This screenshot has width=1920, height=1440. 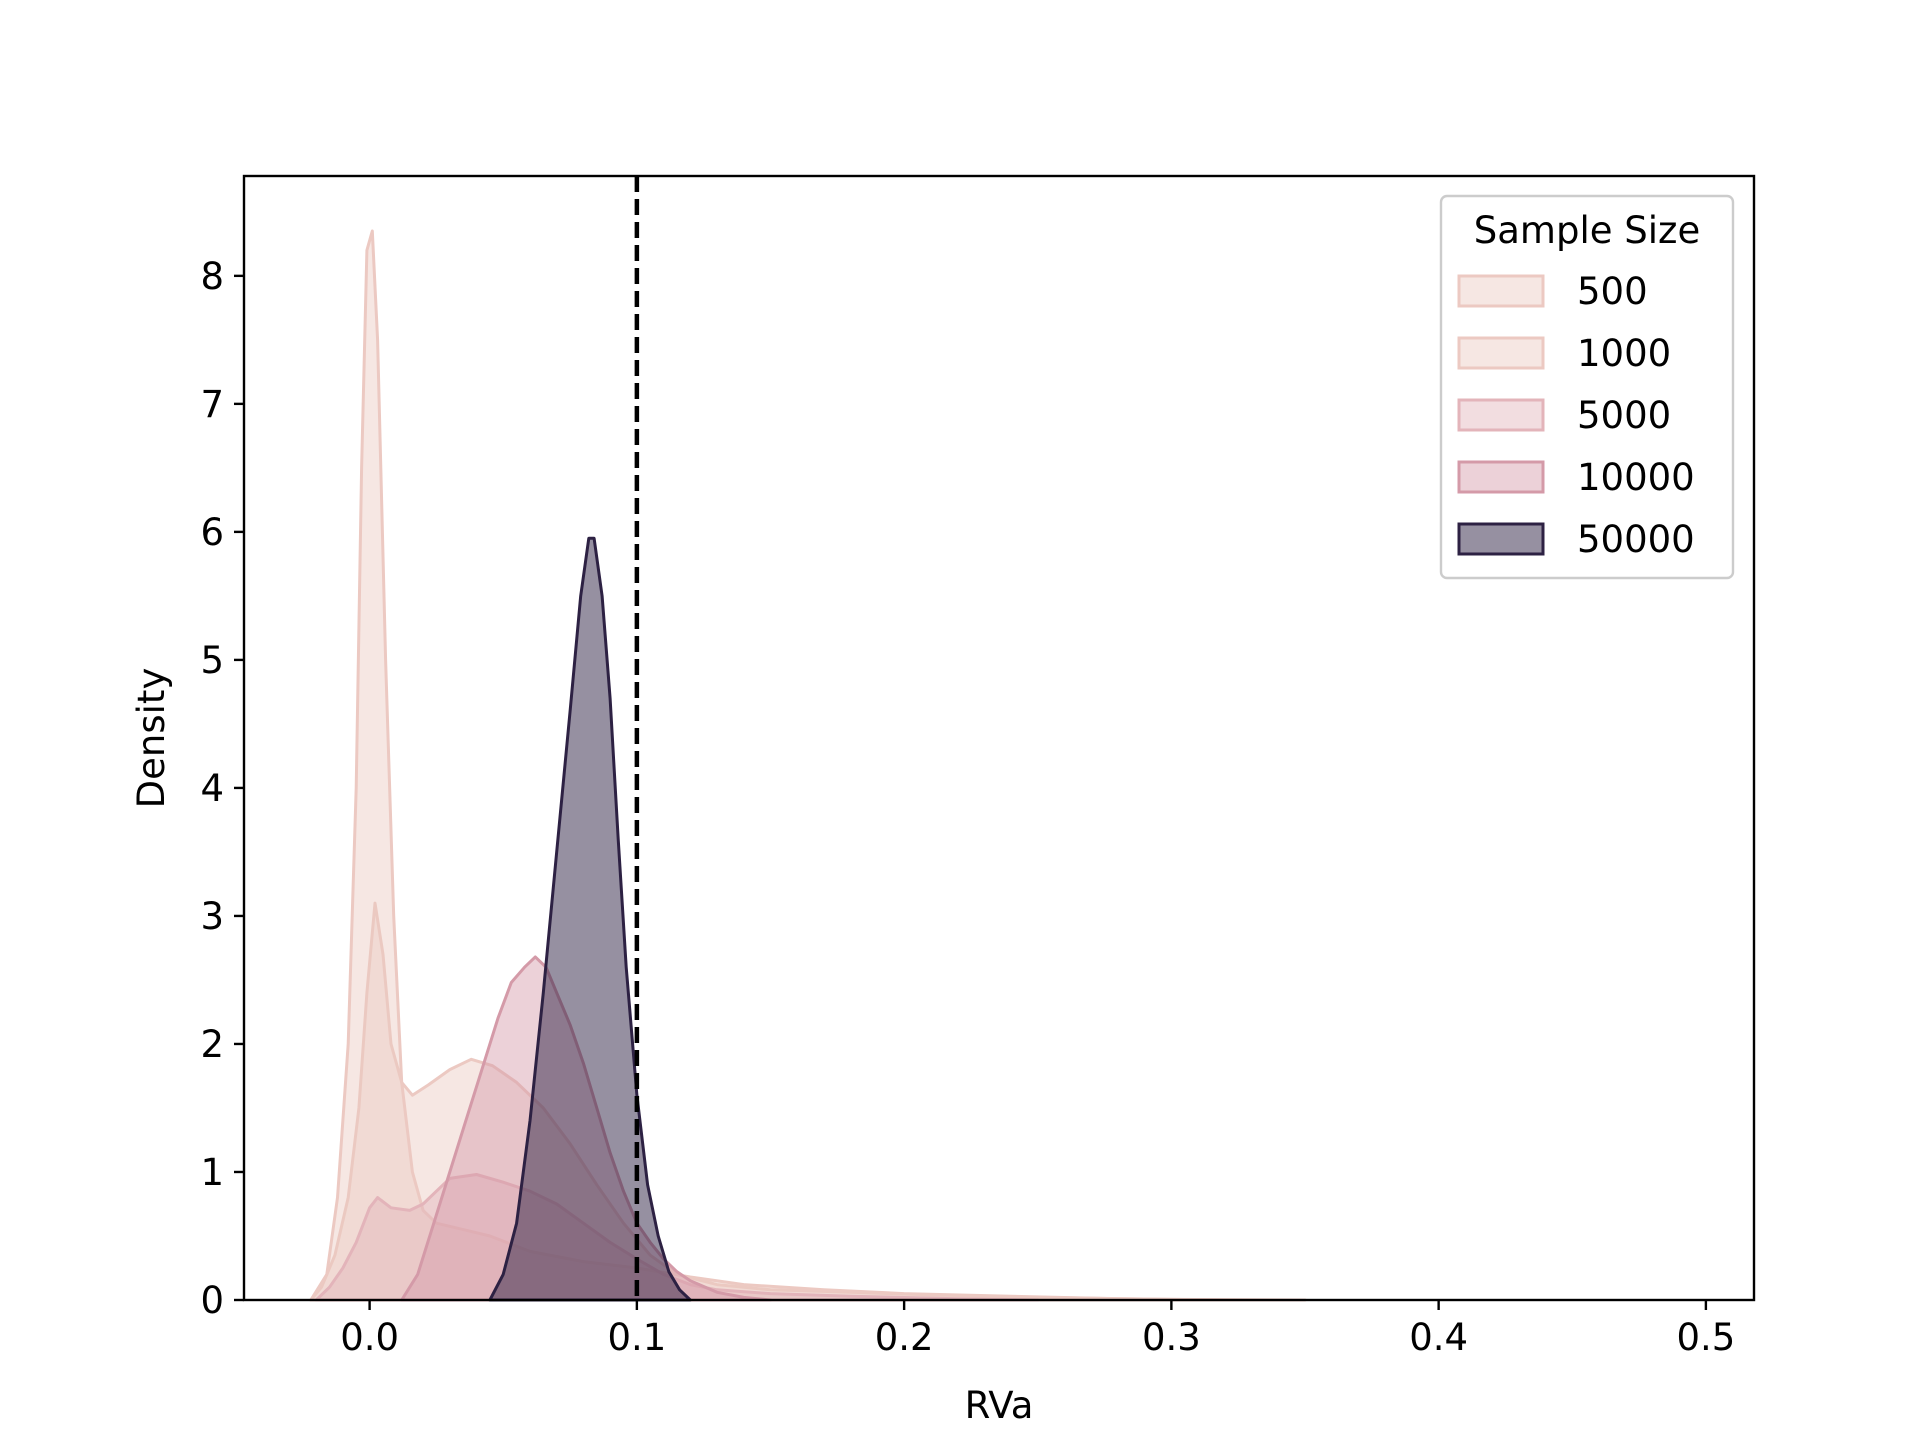 What do you see at coordinates (904, 1337) in the screenshot?
I see `x-tick-label: 0.2` at bounding box center [904, 1337].